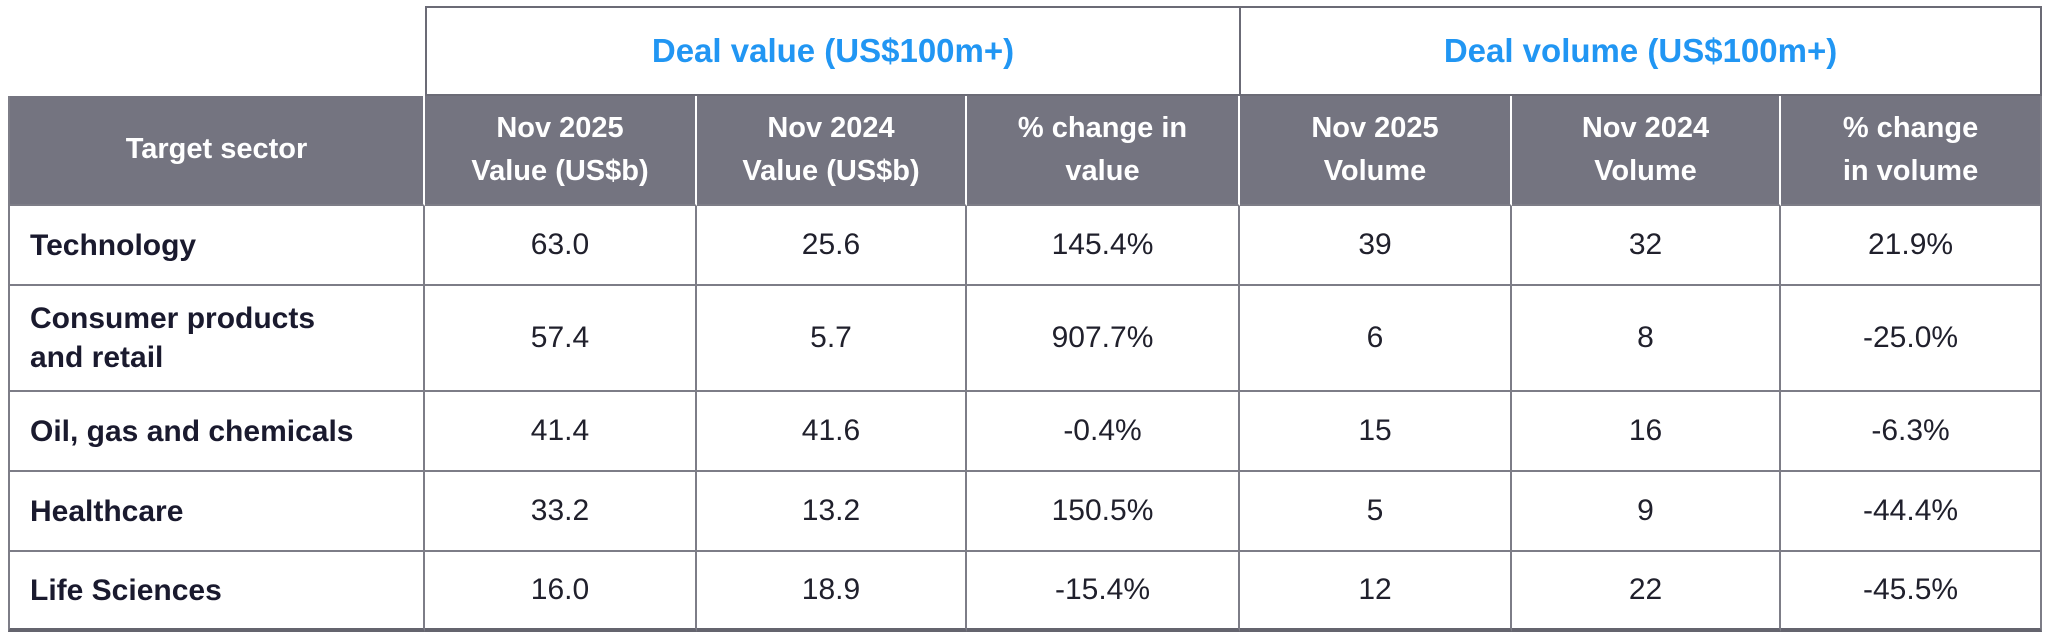  Describe the element at coordinates (833, 51) in the screenshot. I see `deal-value-group-header: Deal value (US$100m+)` at that location.